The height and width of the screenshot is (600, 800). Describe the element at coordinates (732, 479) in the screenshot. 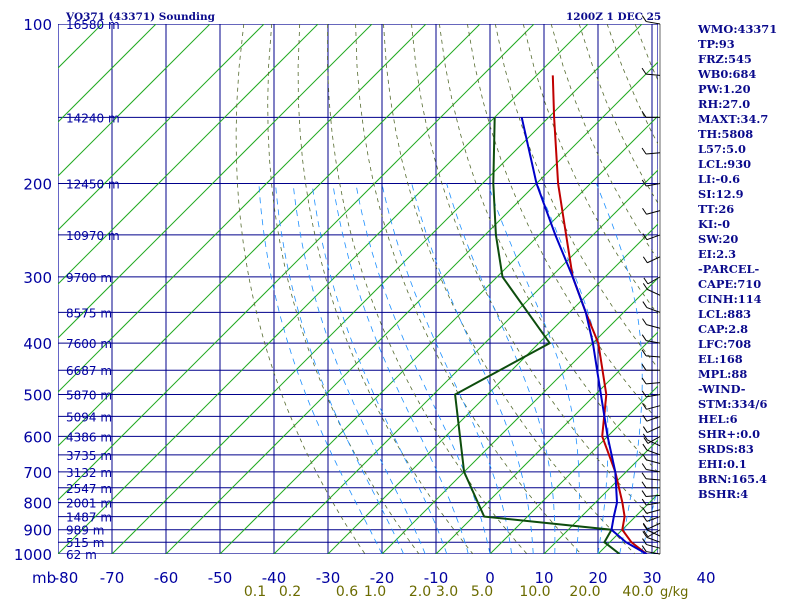

I see `stability-parameter: BRN:165.4` at that location.